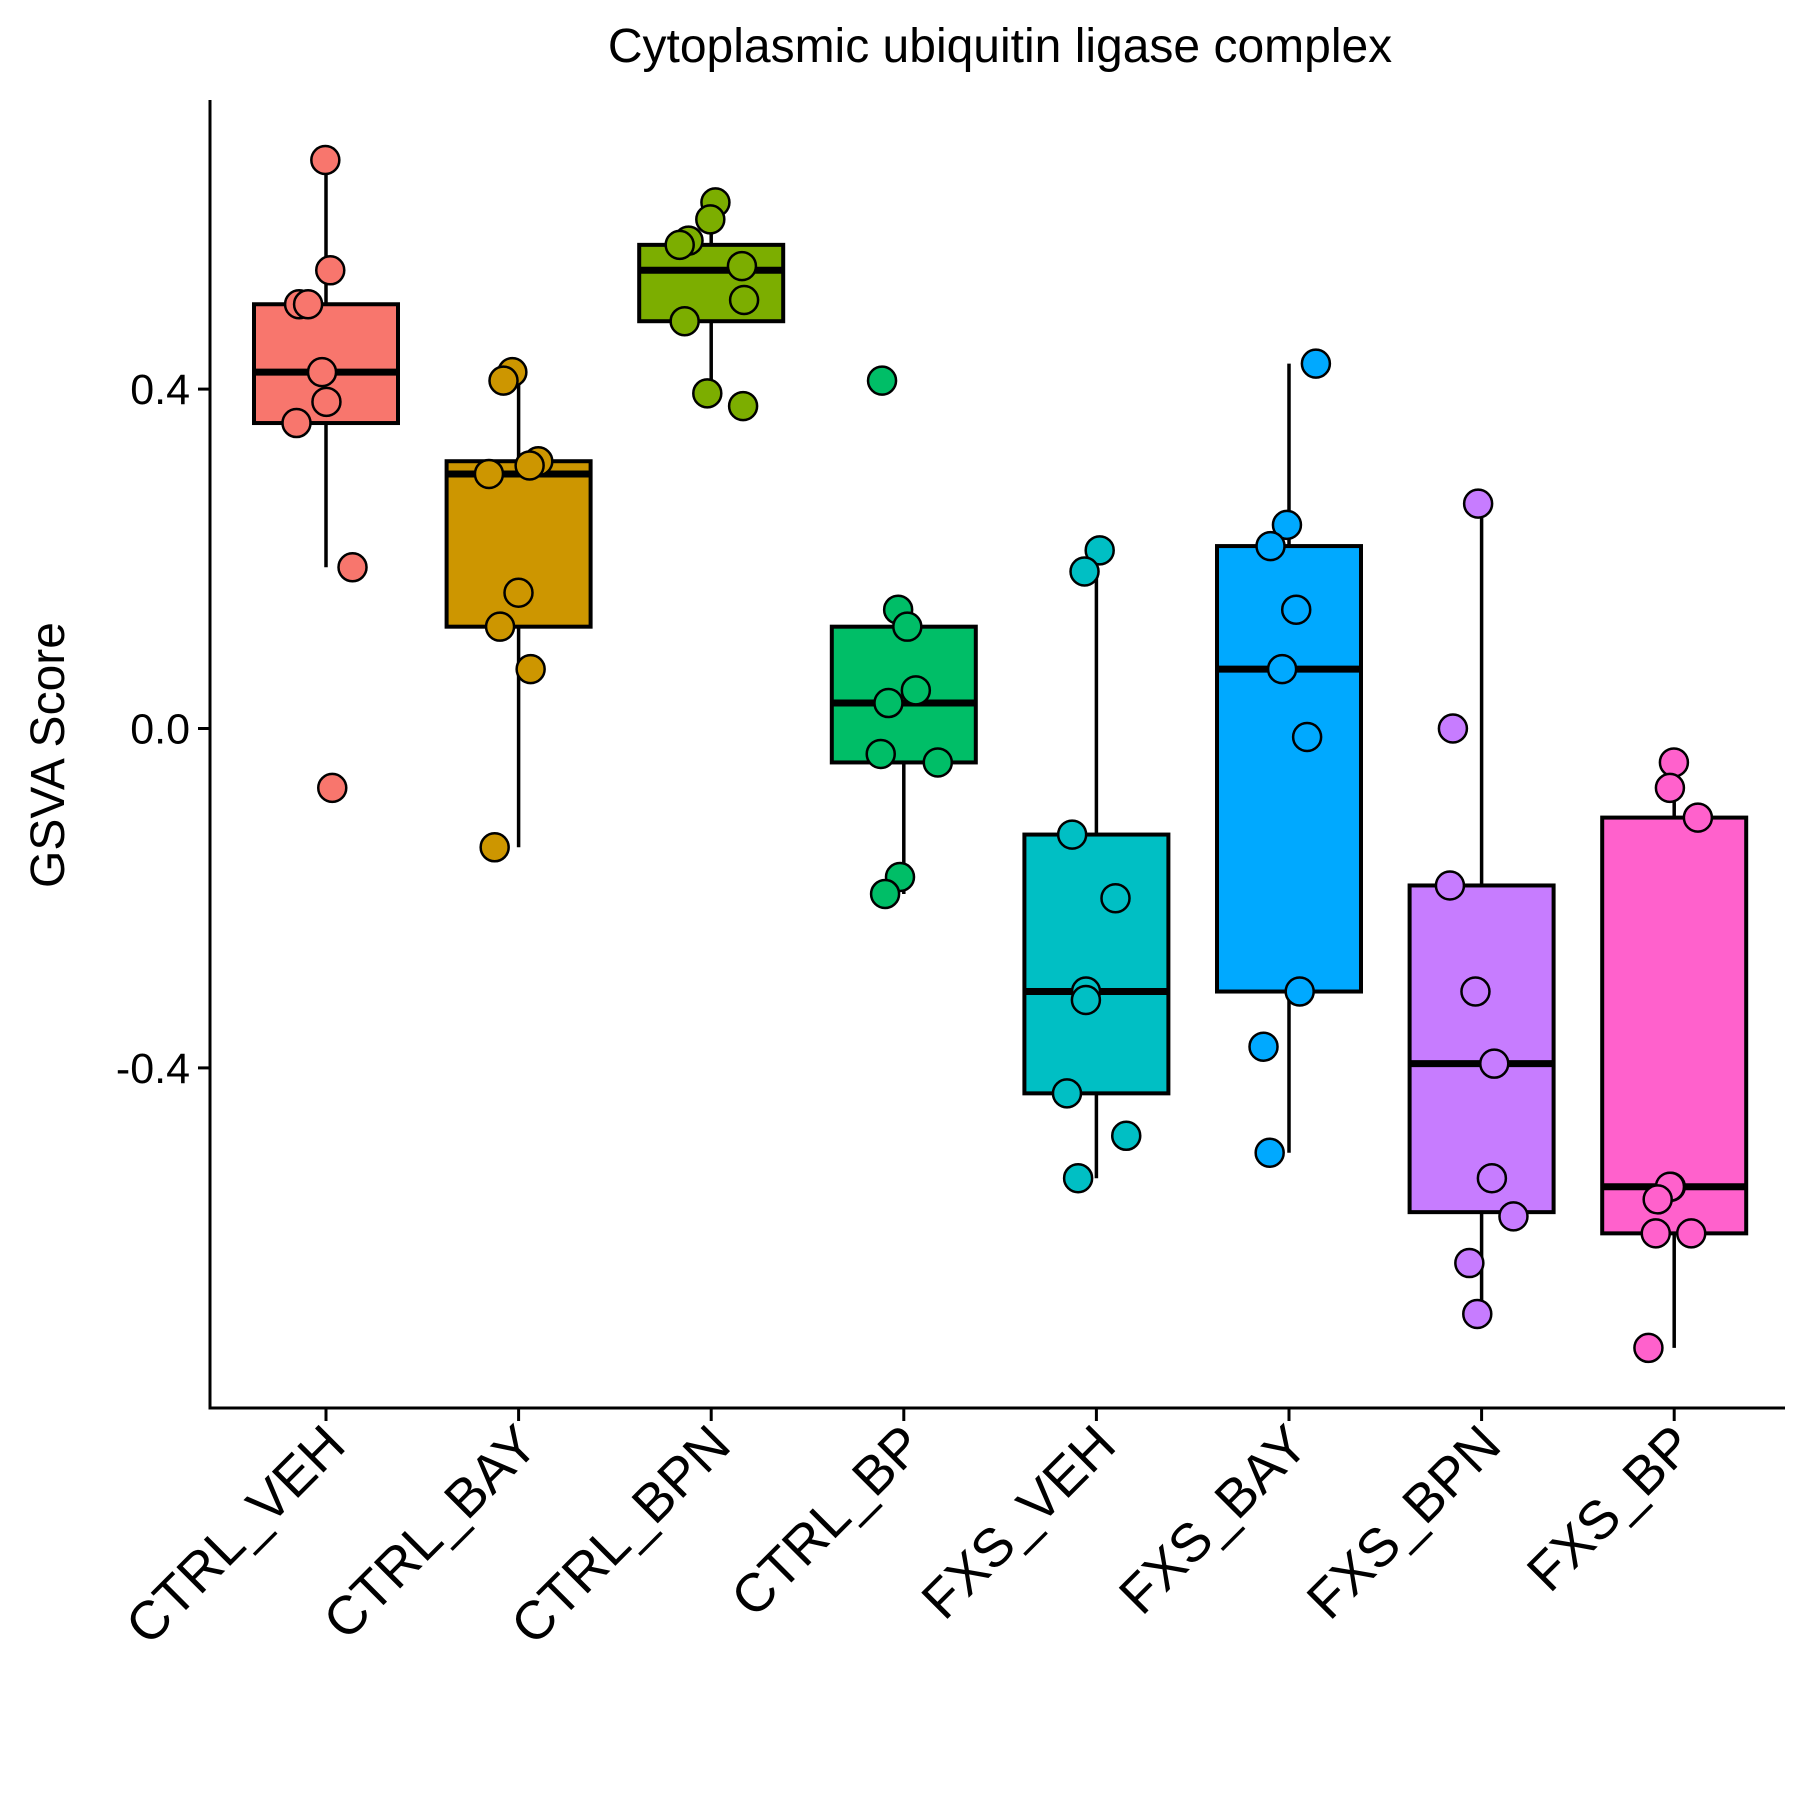  What do you see at coordinates (153, 1069) in the screenshot?
I see `y-tick-label: -0.4` at bounding box center [153, 1069].